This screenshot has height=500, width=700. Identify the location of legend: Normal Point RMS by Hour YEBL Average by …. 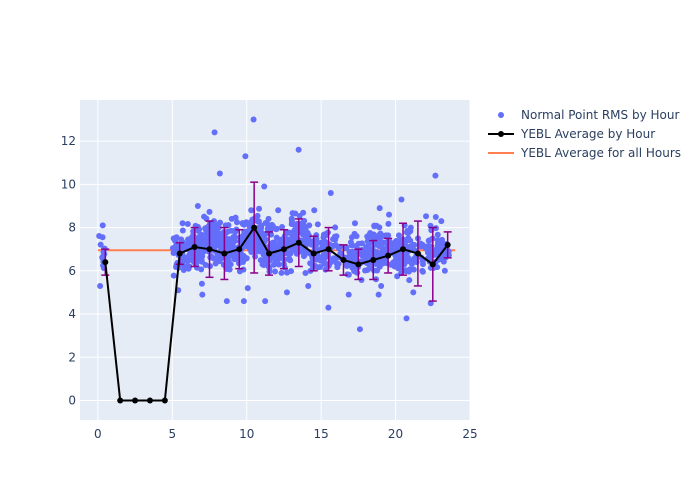
(584, 134).